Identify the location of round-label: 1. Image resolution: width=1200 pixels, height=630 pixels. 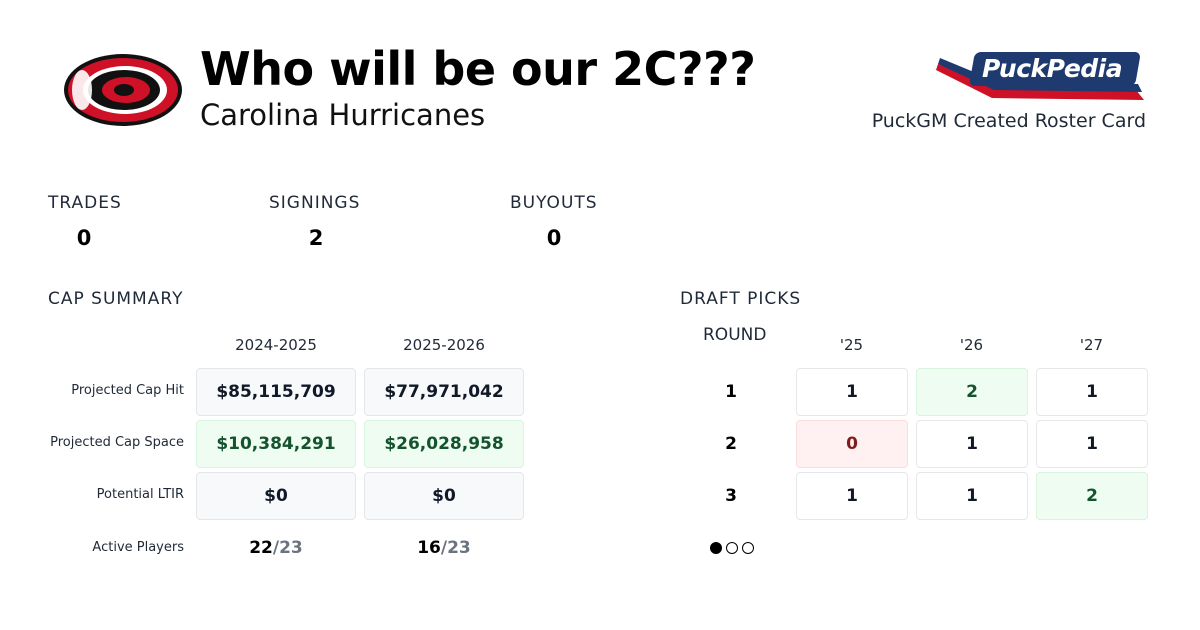
(731, 392).